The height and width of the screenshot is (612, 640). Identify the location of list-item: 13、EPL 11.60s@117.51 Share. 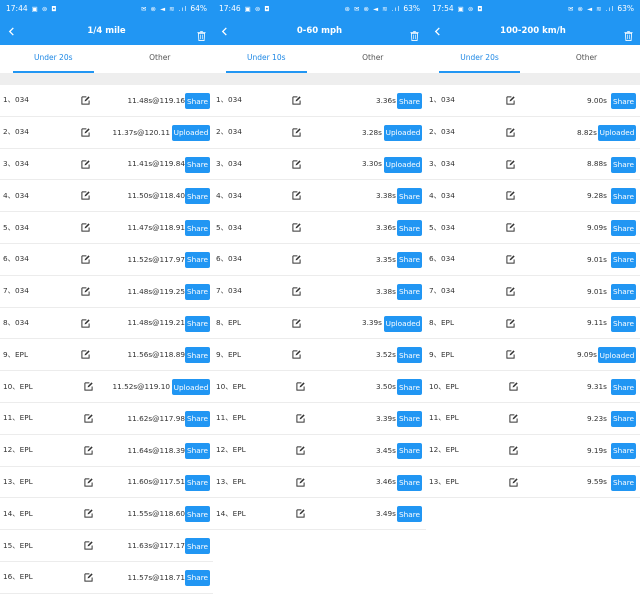
(106, 483).